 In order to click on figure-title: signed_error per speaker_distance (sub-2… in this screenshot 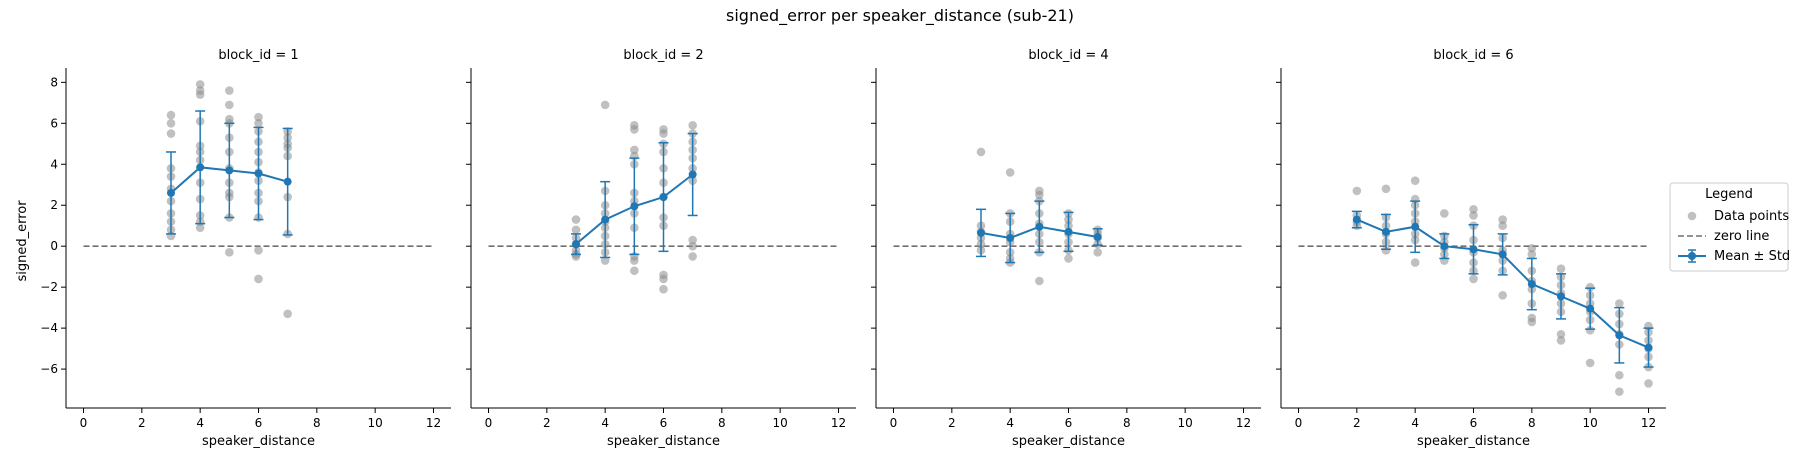, I will do `click(900, 16)`.